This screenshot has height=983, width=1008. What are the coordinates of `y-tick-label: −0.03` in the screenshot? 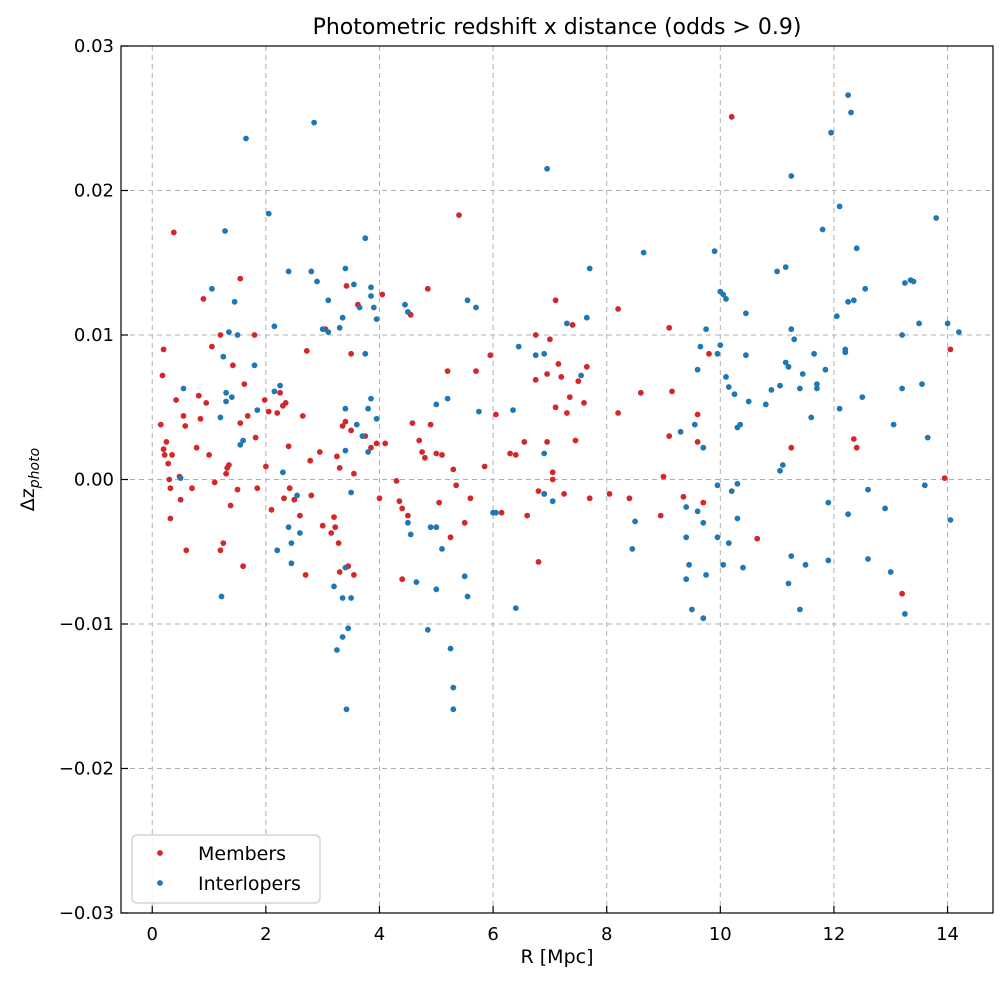 It's located at (86, 913).